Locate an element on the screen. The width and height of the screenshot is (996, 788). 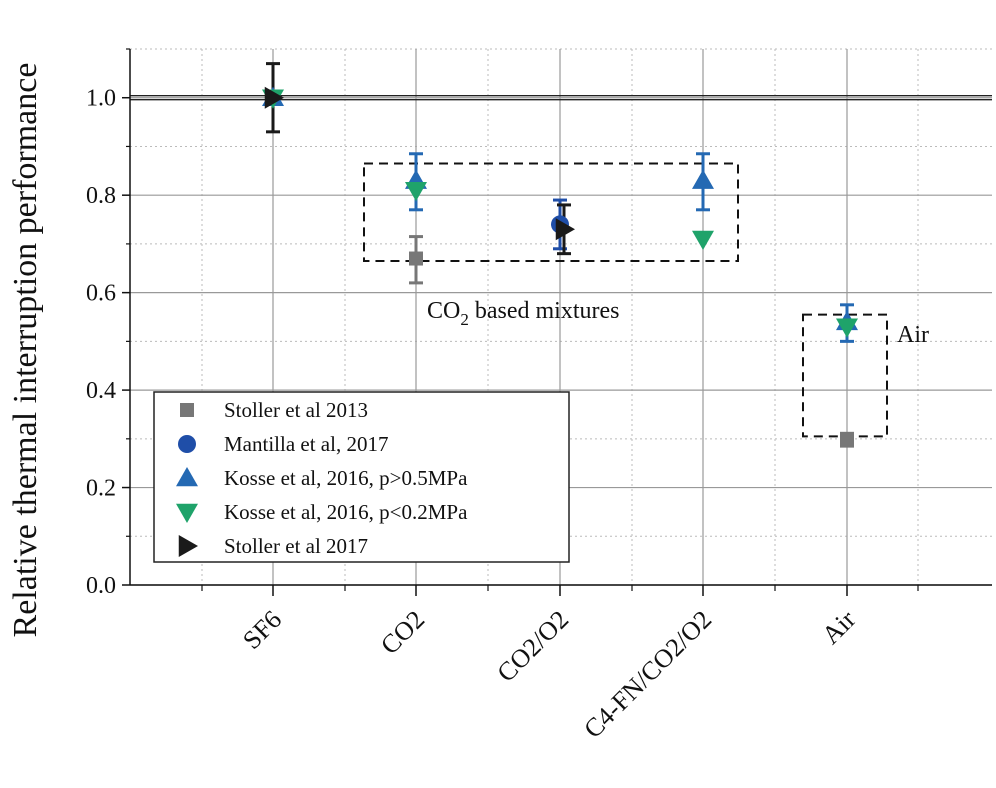
legend-box is located at coordinates (361, 477).